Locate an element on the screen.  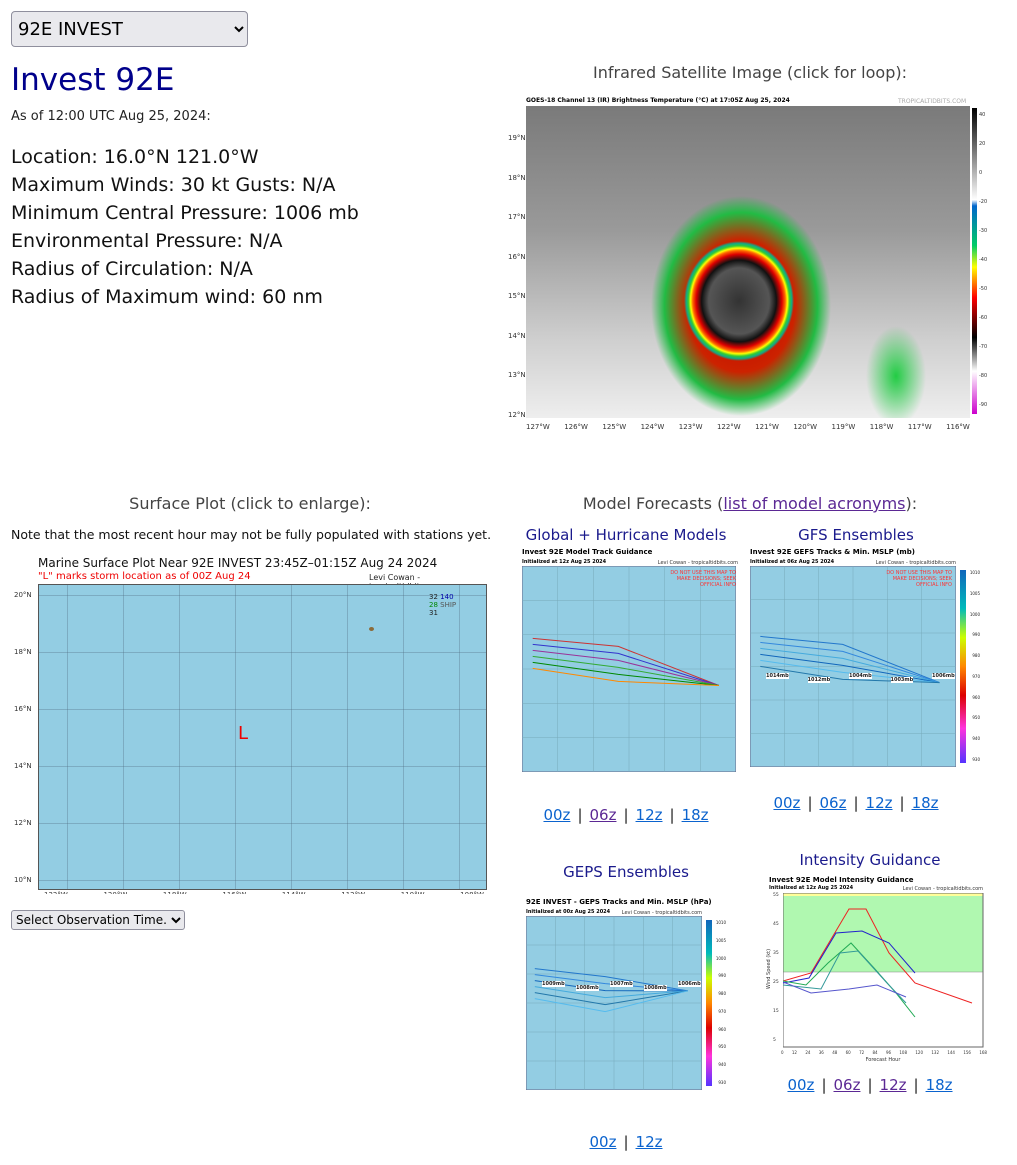
axis-tick-label: 110°W is located at coordinates (413, 892).